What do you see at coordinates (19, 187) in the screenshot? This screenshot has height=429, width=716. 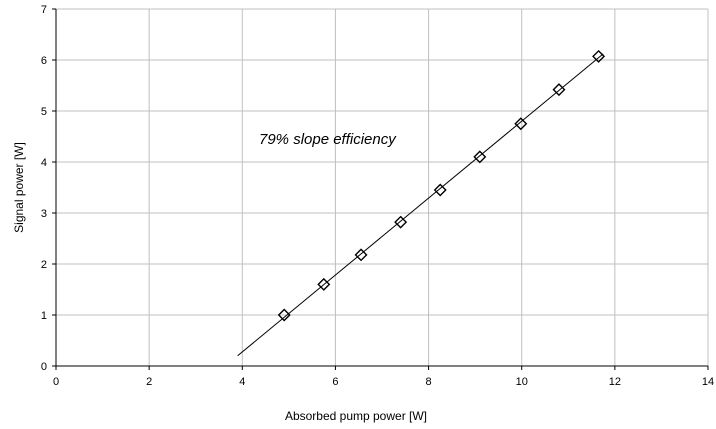 I see `y-axis-title: Signal power [W]` at bounding box center [19, 187].